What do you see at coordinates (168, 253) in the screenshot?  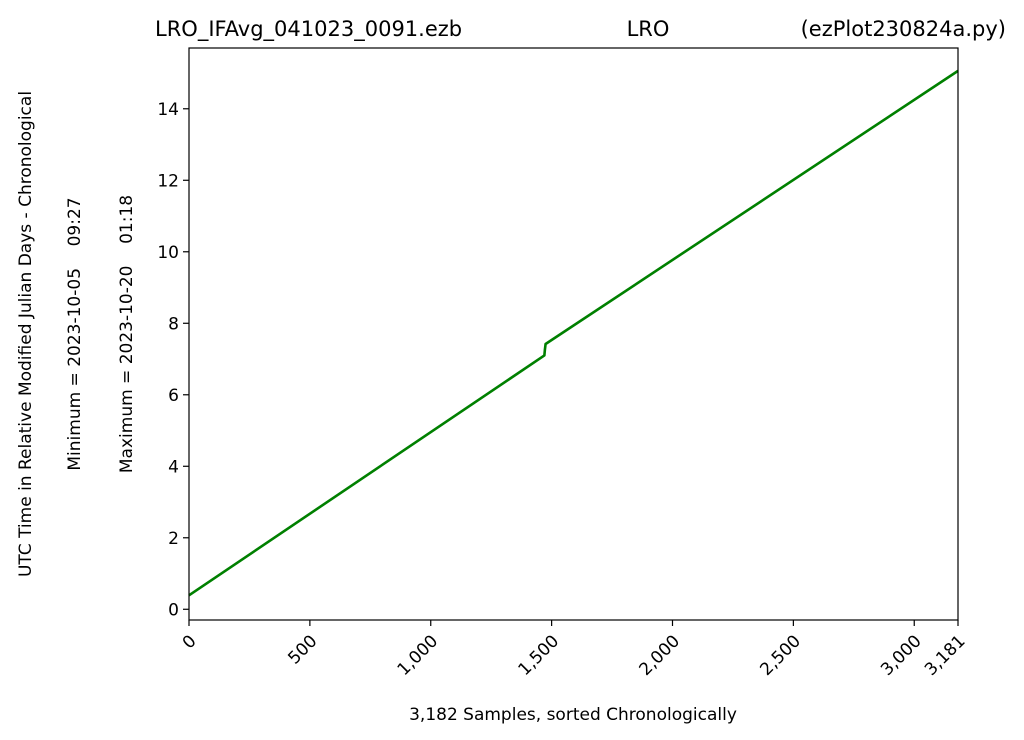 I see `y-tick-label: 10` at bounding box center [168, 253].